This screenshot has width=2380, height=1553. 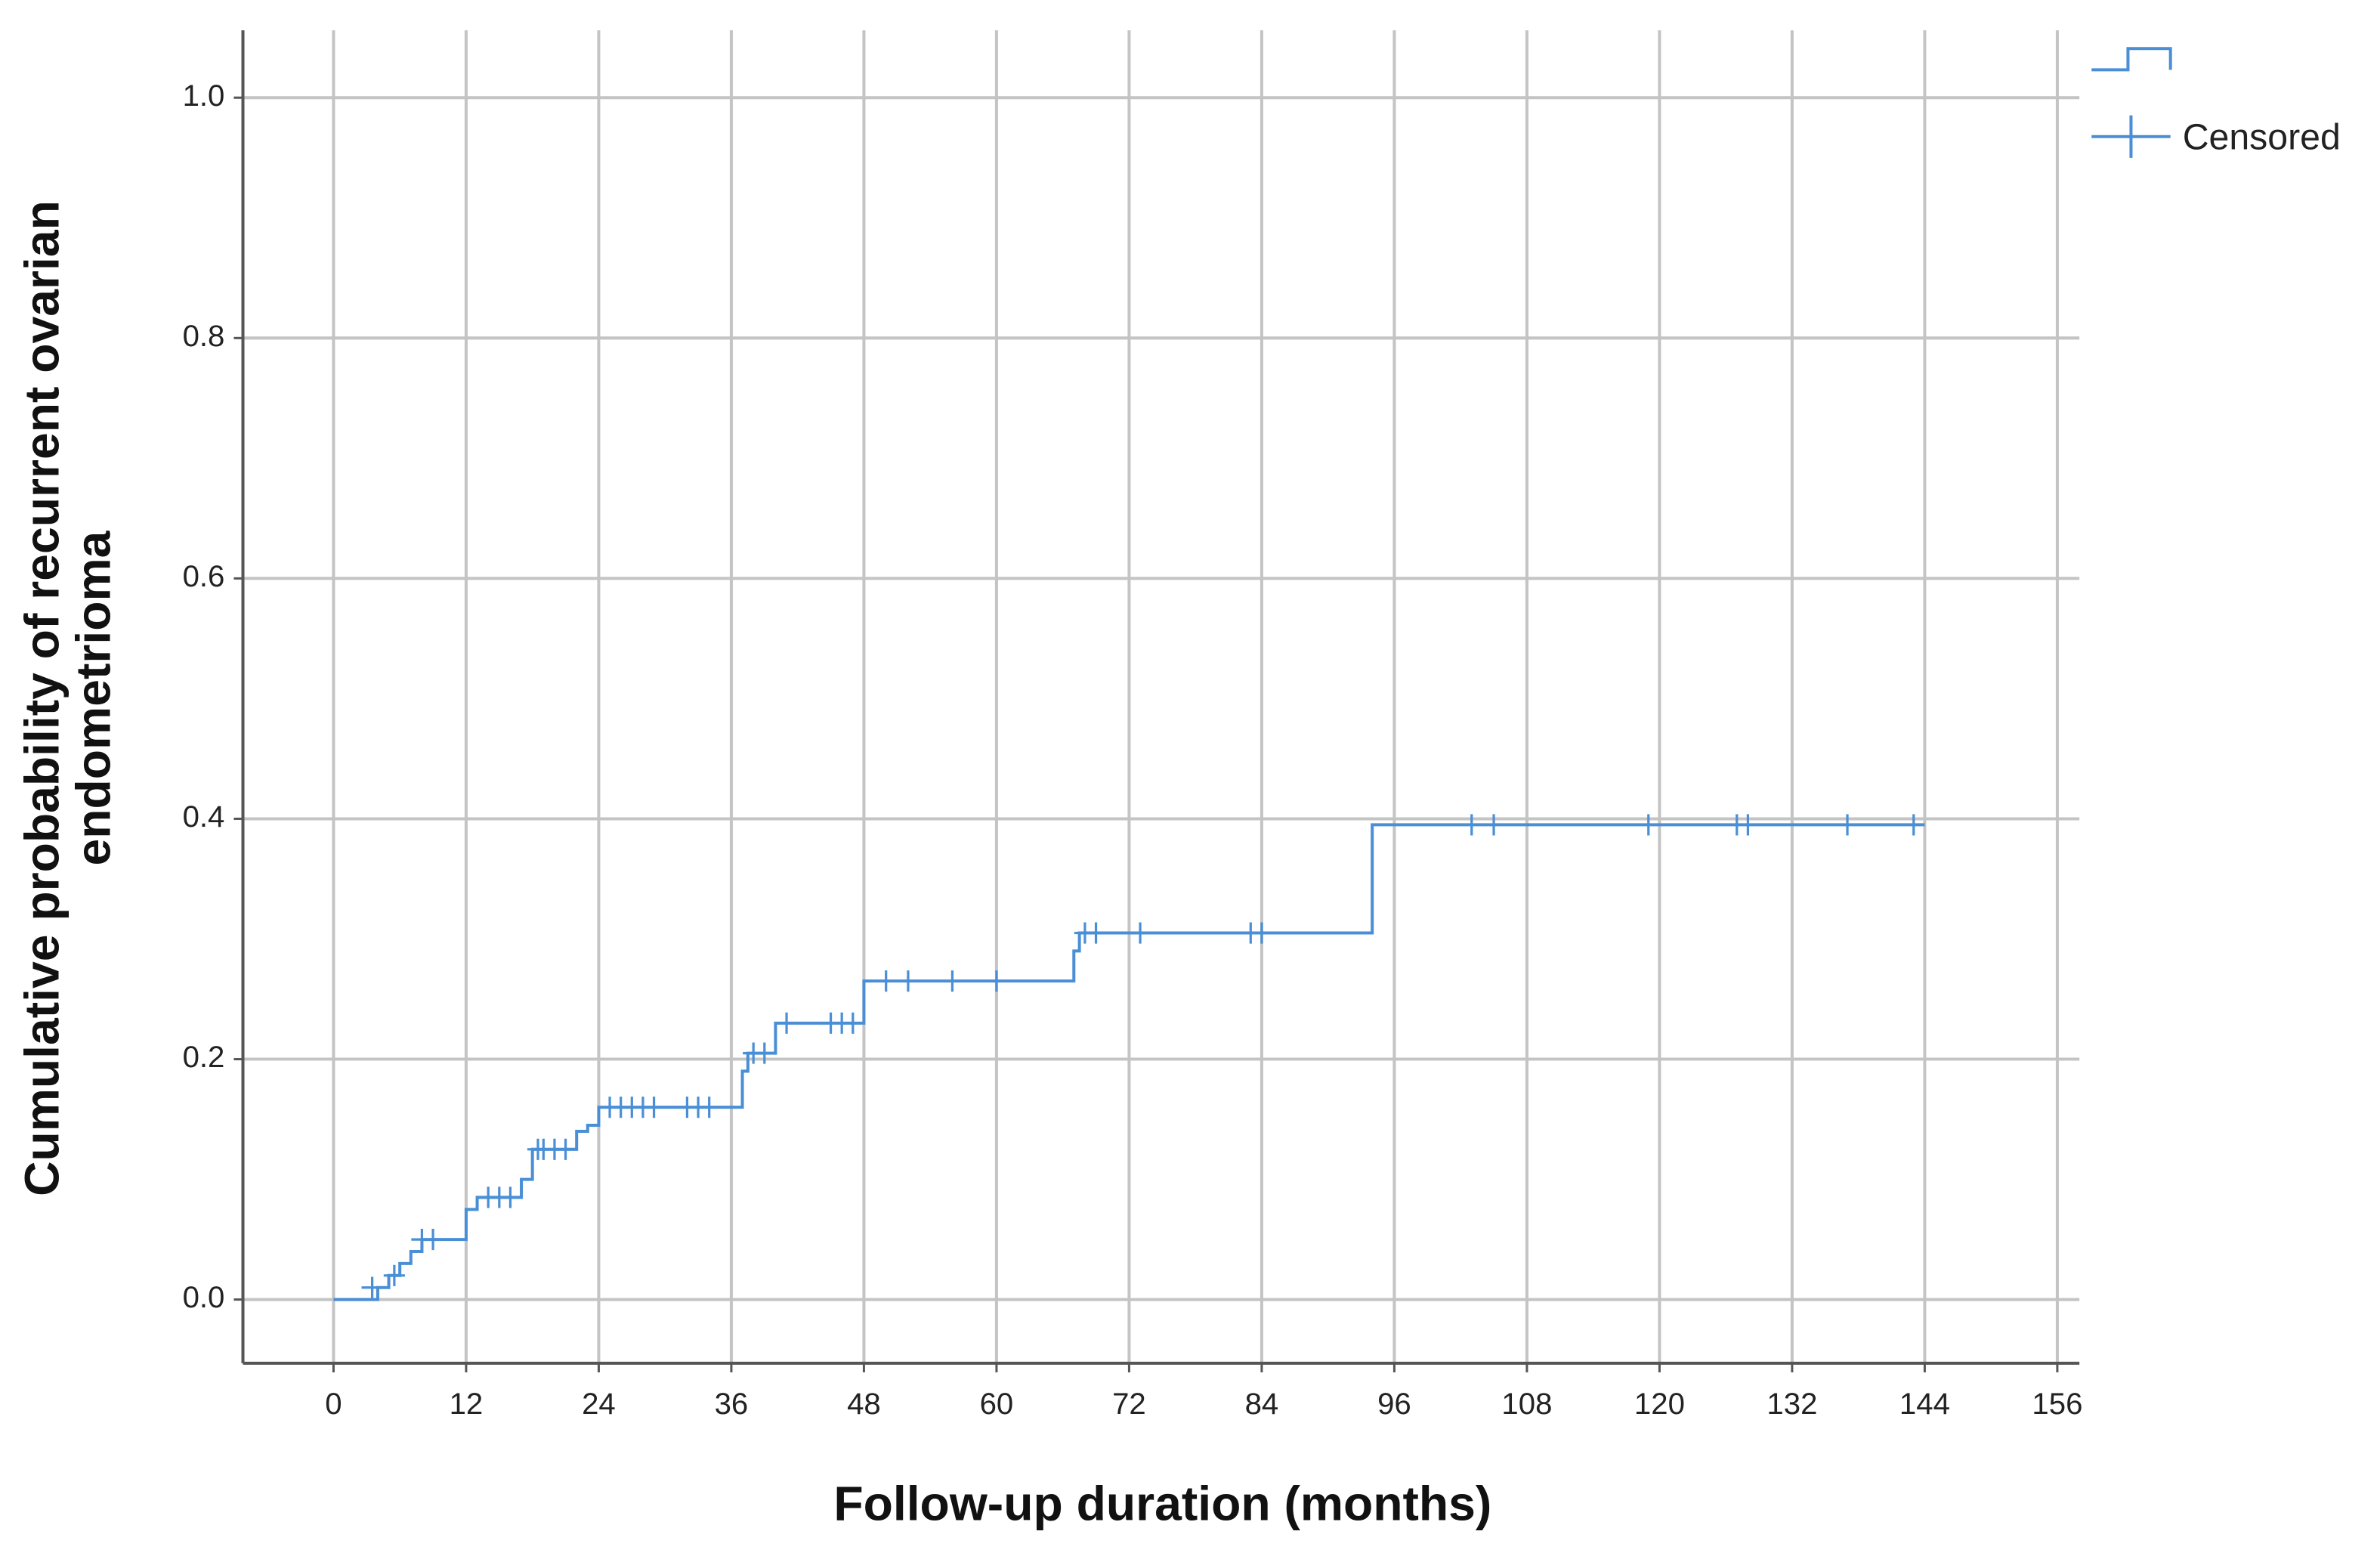 What do you see at coordinates (204, 96) in the screenshot?
I see `y-tick-label: 1.0` at bounding box center [204, 96].